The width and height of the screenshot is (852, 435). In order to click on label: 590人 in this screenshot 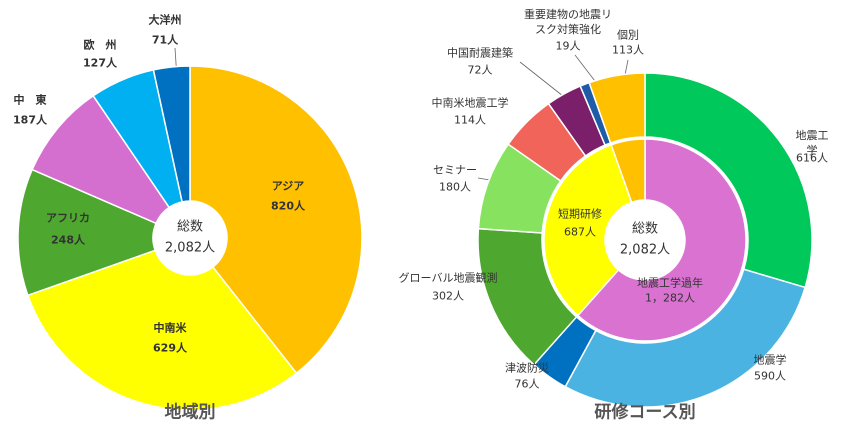, I will do `click(770, 376)`.